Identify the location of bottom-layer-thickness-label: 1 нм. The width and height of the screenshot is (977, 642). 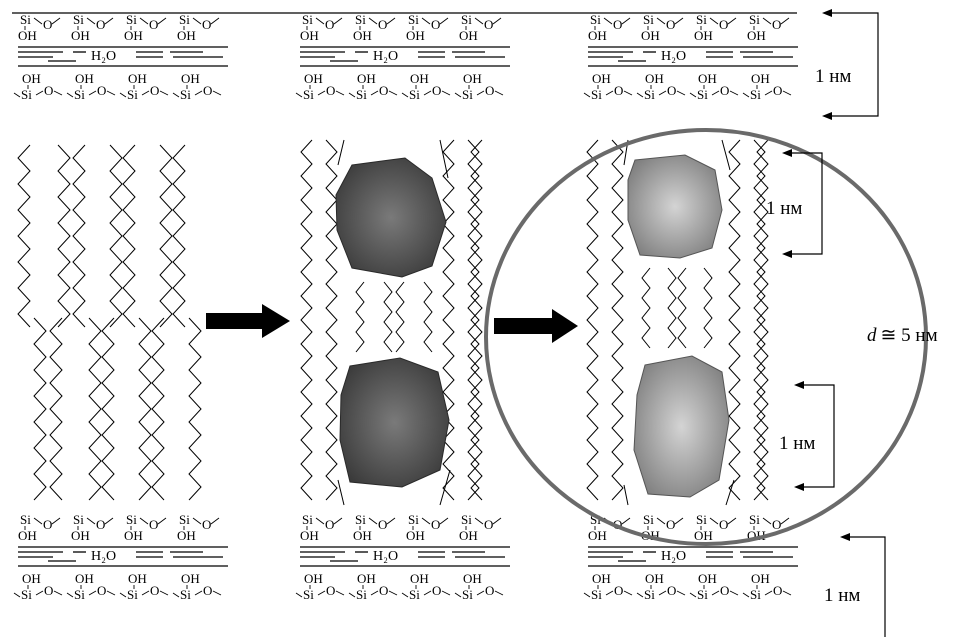
(842, 595).